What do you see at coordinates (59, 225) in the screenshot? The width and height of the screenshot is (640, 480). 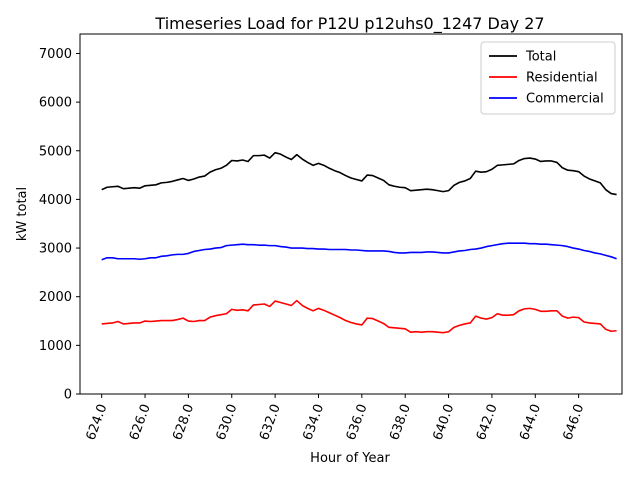 I see `y-axis: 0 1000 2000 3000 4000 5000 6000 7000` at bounding box center [59, 225].